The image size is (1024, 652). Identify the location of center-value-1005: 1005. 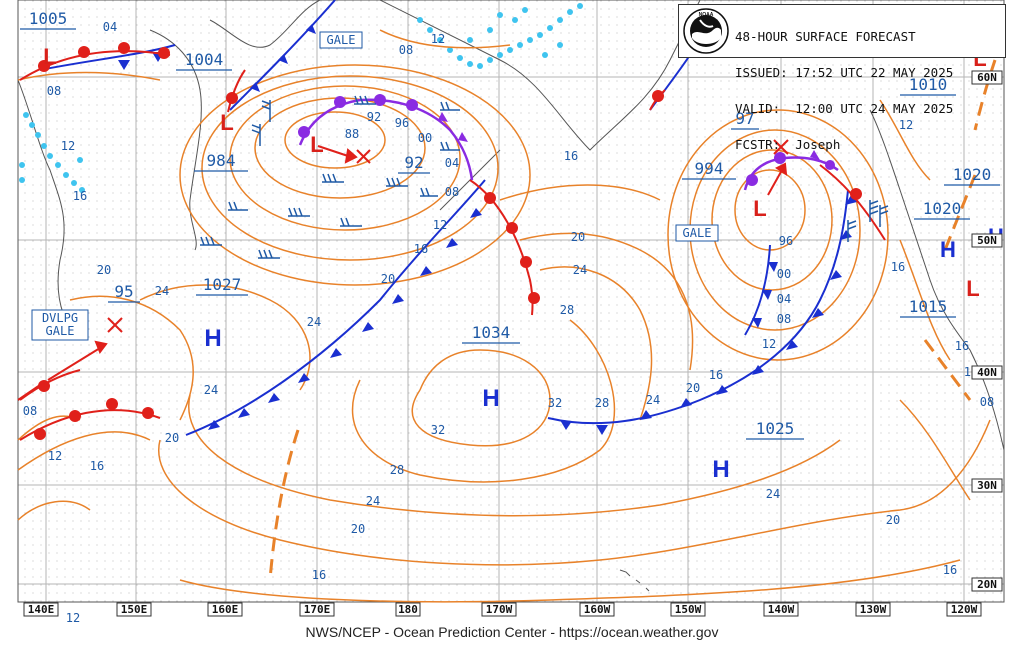
(48, 18).